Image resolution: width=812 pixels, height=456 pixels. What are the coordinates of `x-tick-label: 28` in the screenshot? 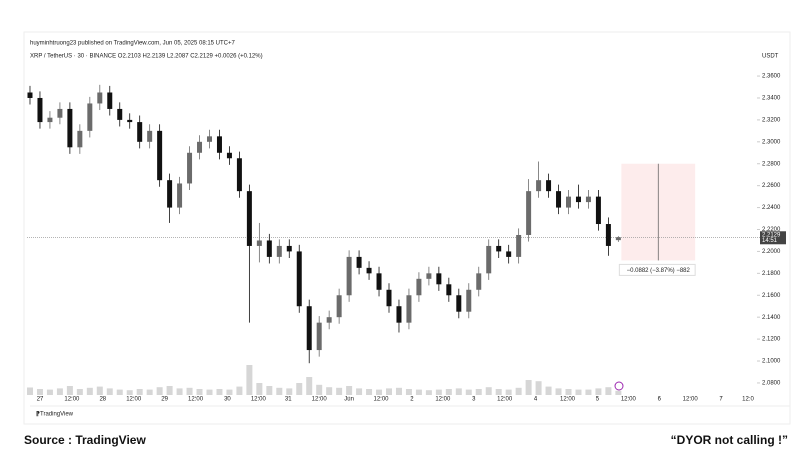 It's located at (102, 400).